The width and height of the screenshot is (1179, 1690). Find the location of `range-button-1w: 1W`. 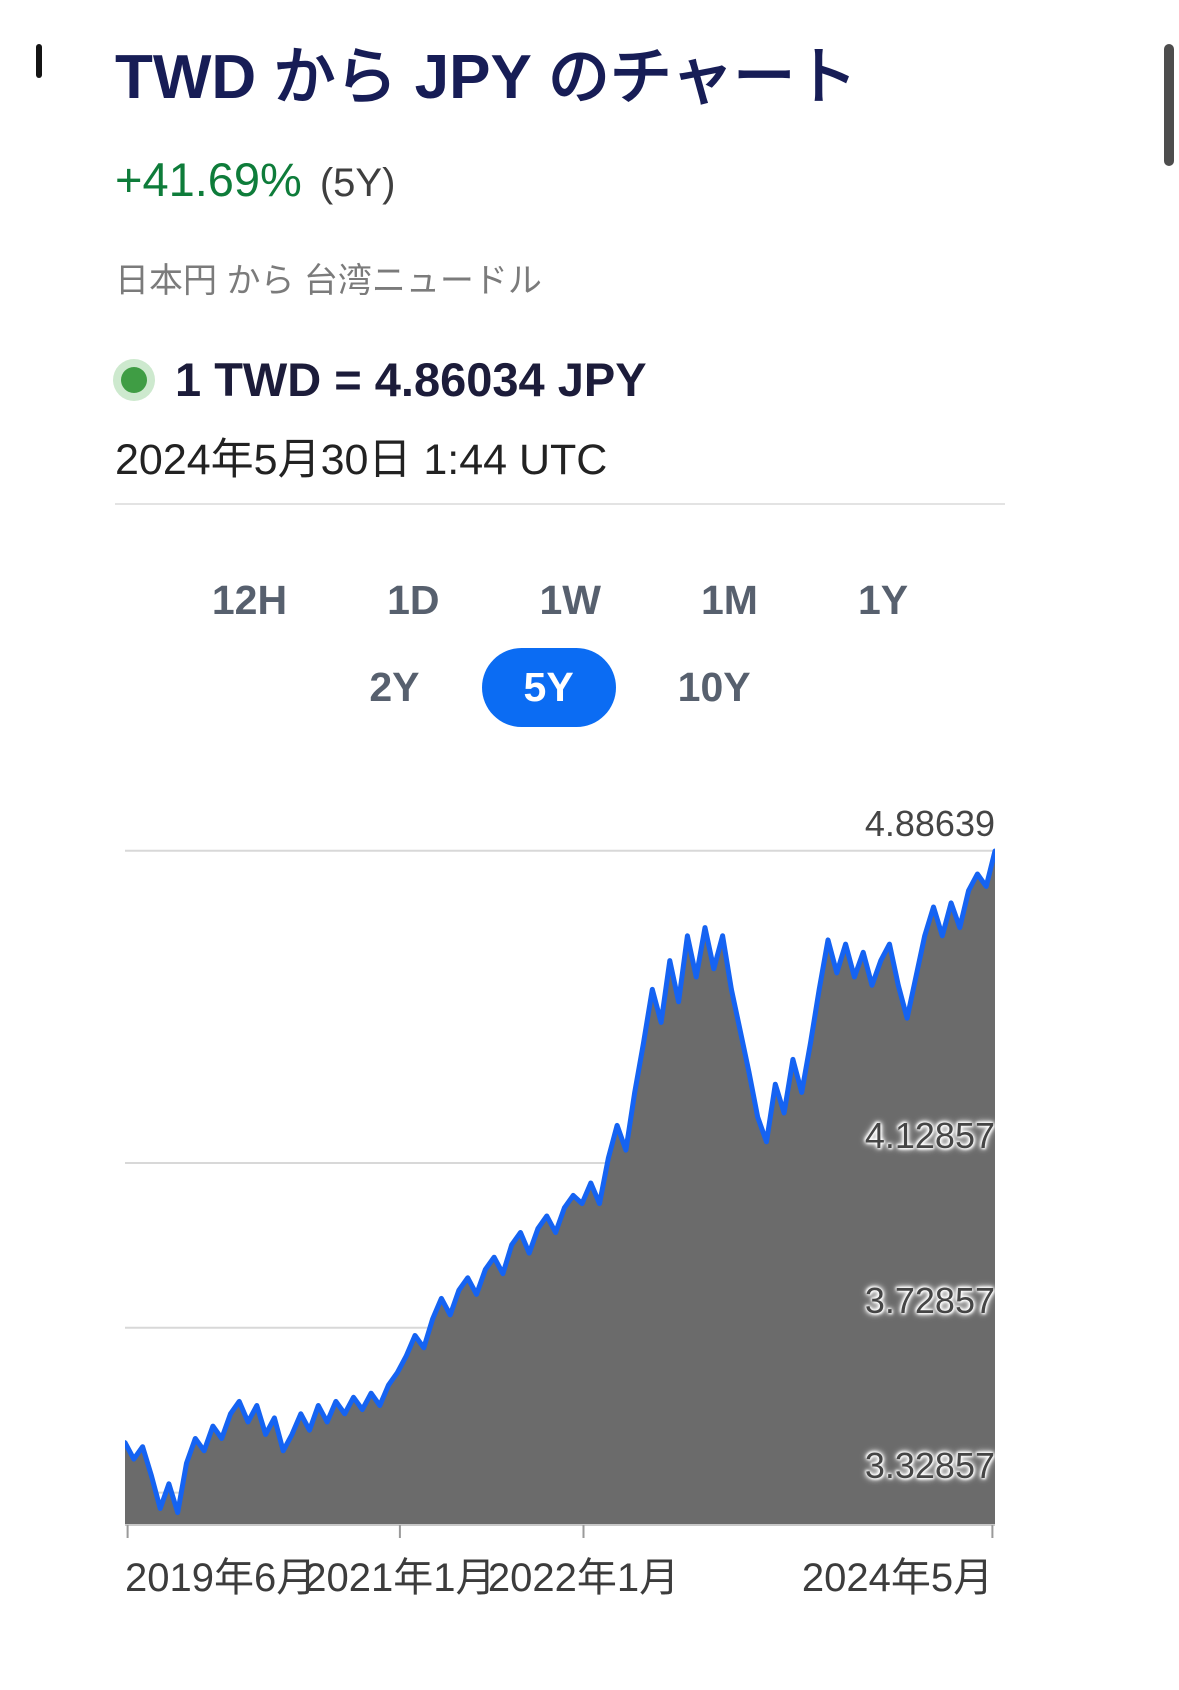

range-button-1w: 1W is located at coordinates (570, 600).